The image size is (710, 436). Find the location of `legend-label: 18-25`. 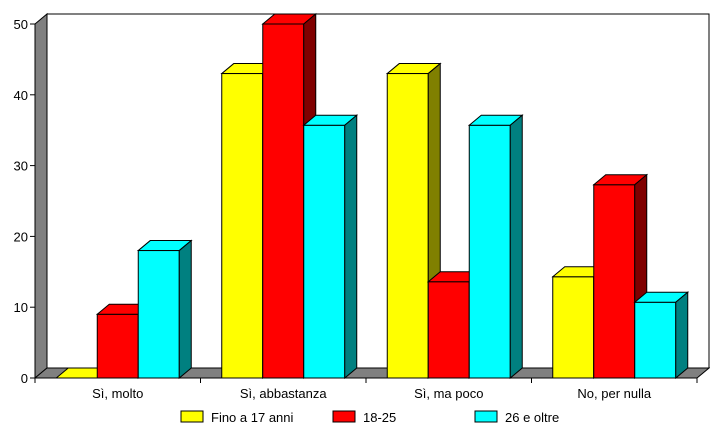

legend-label: 18-25 is located at coordinates (379, 417).